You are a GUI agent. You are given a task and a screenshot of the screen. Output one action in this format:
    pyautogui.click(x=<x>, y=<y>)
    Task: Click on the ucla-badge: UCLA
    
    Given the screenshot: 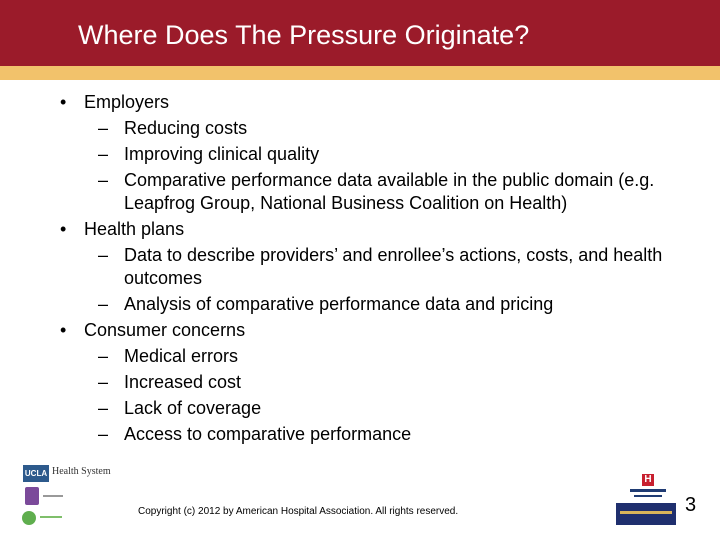 What is the action you would take?
    pyautogui.click(x=36, y=473)
    